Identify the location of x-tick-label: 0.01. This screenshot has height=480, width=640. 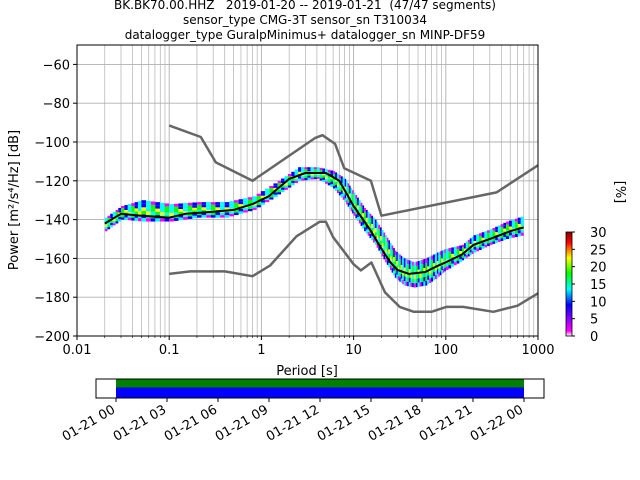
(77, 350).